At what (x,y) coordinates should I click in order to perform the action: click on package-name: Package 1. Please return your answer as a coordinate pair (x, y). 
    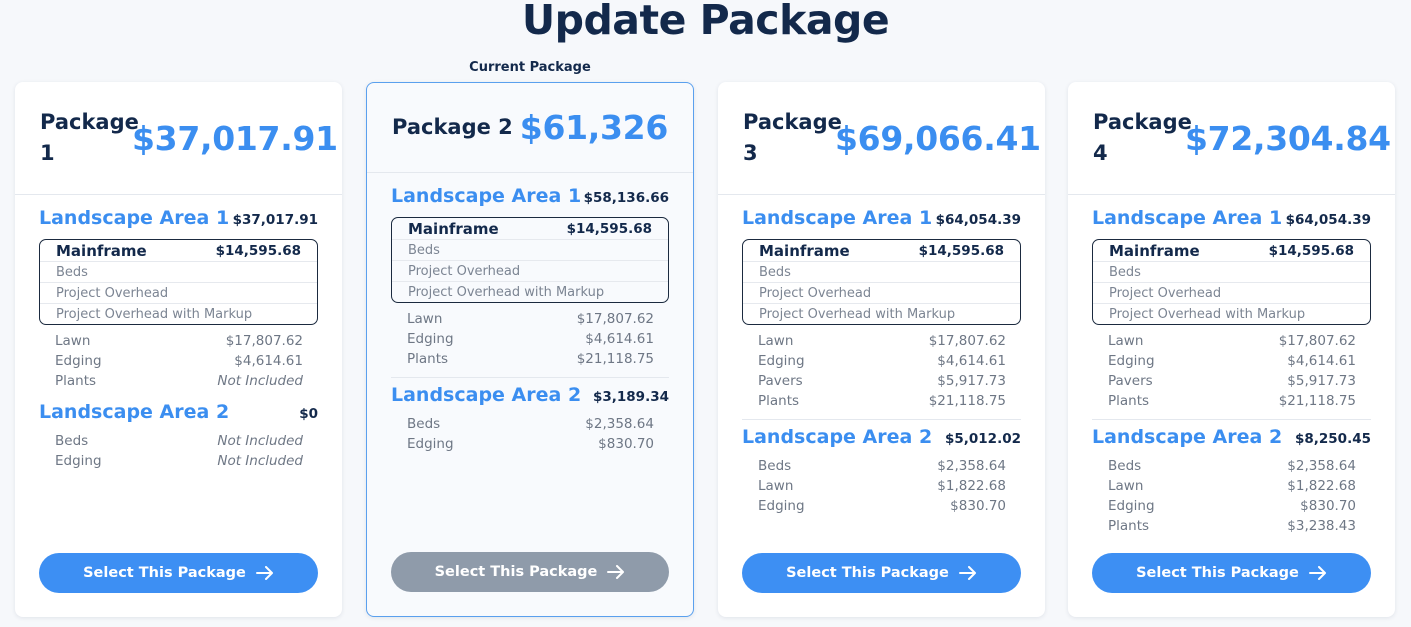
    Looking at the image, I should click on (89, 137).